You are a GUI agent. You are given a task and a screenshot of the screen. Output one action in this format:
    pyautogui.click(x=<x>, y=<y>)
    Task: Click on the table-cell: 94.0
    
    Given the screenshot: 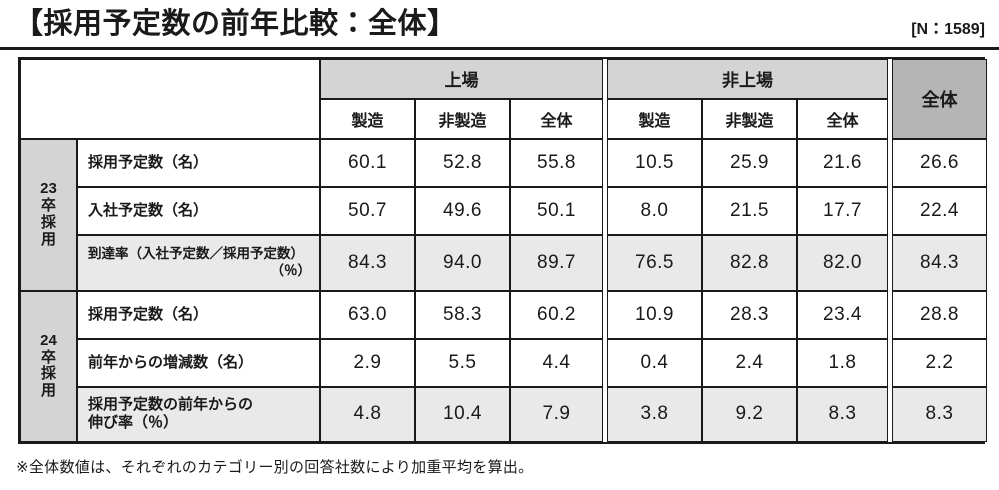 What is the action you would take?
    pyautogui.click(x=462, y=262)
    